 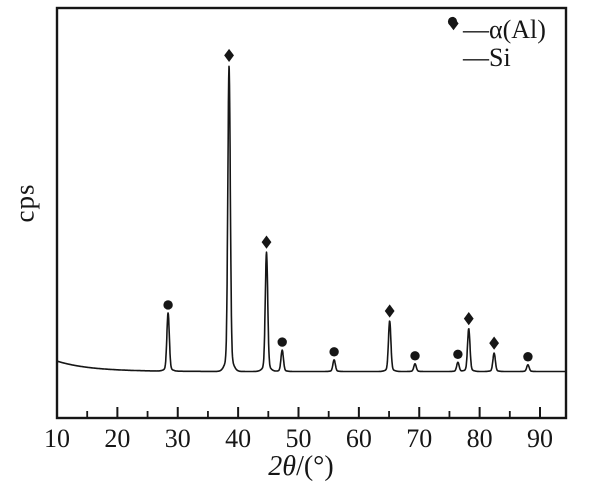 I want to click on x-axis-tick-label: 70, so click(x=419, y=438).